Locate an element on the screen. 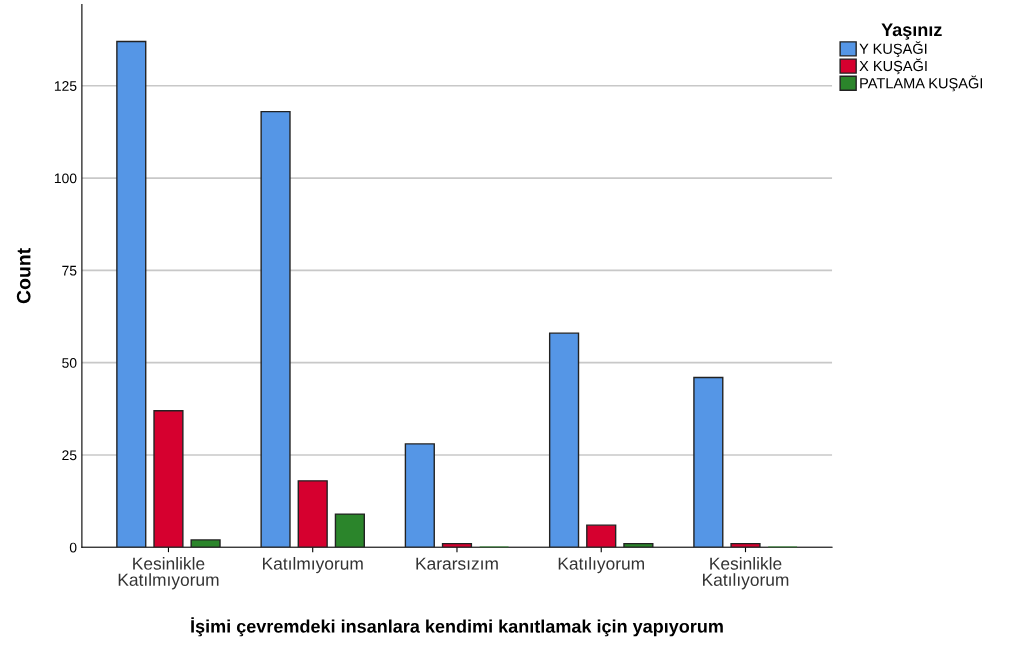  y-tick-label: 50 is located at coordinates (69, 363).